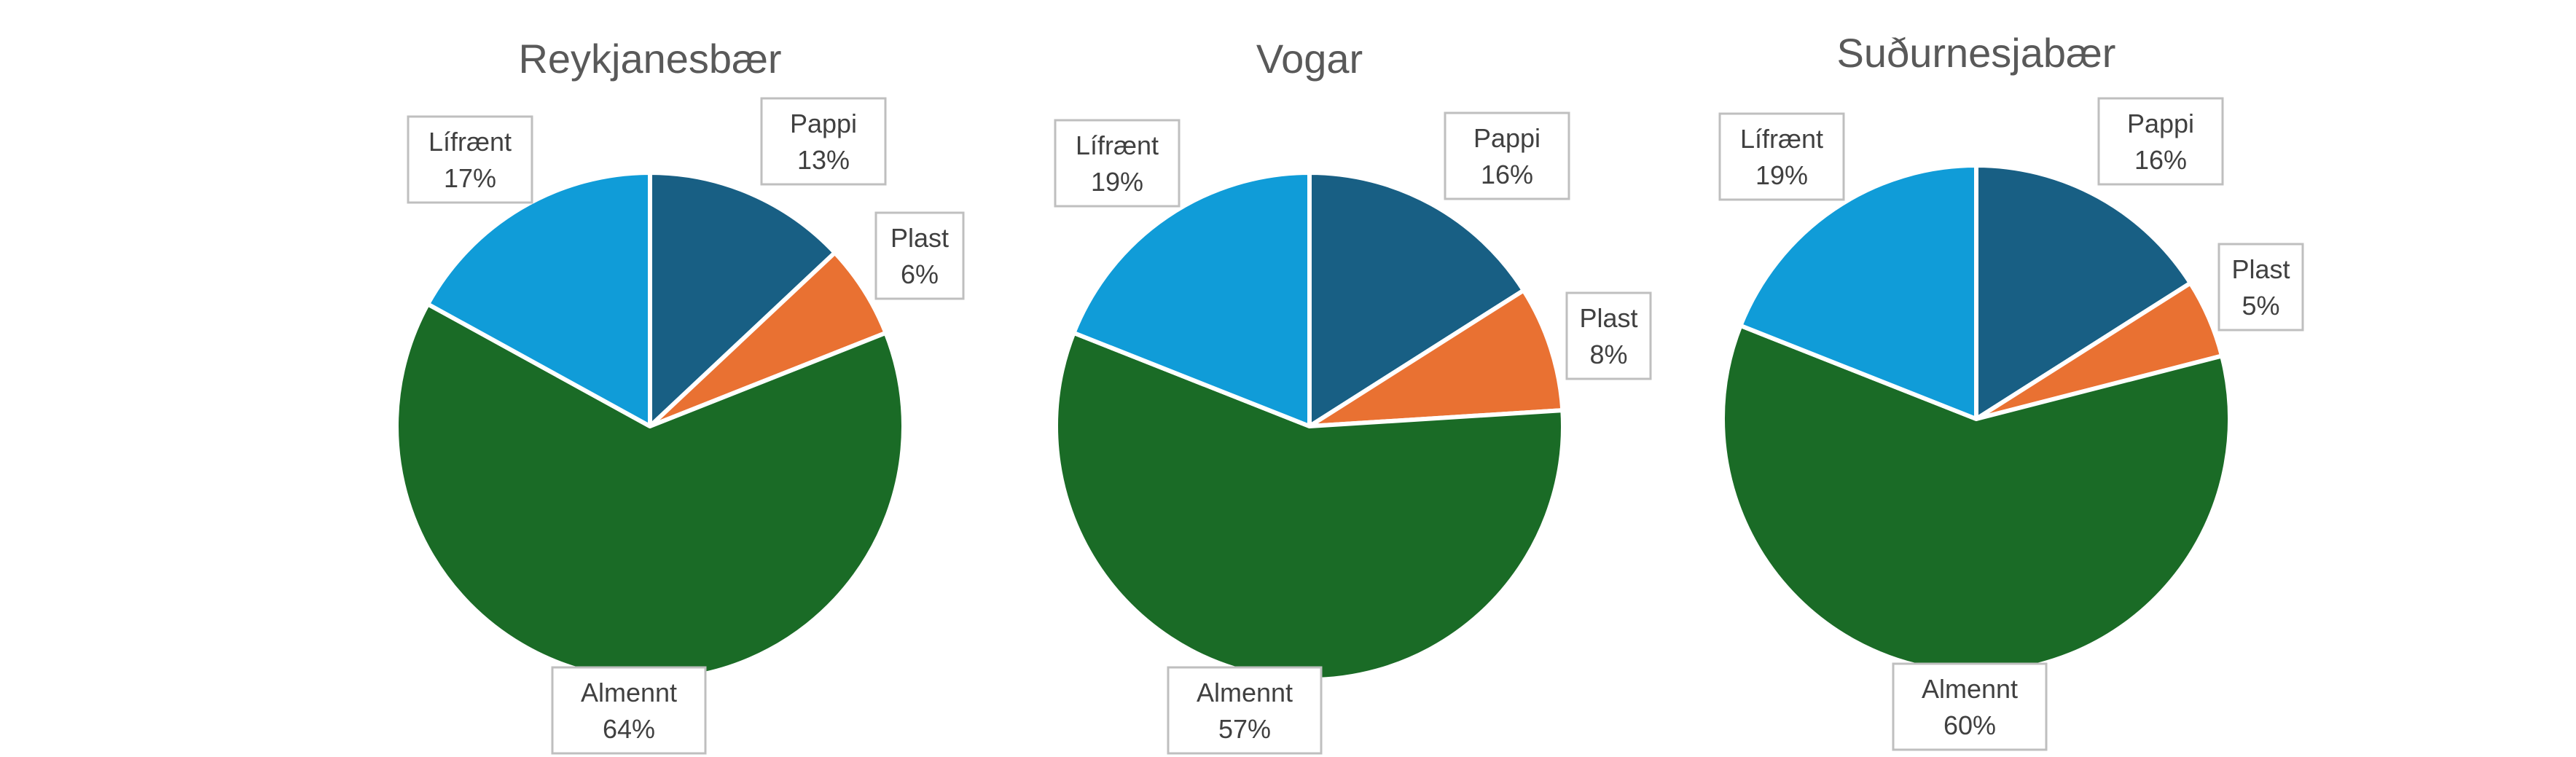  Describe the element at coordinates (1244, 729) in the screenshot. I see `data-label-percent: 57%` at that location.